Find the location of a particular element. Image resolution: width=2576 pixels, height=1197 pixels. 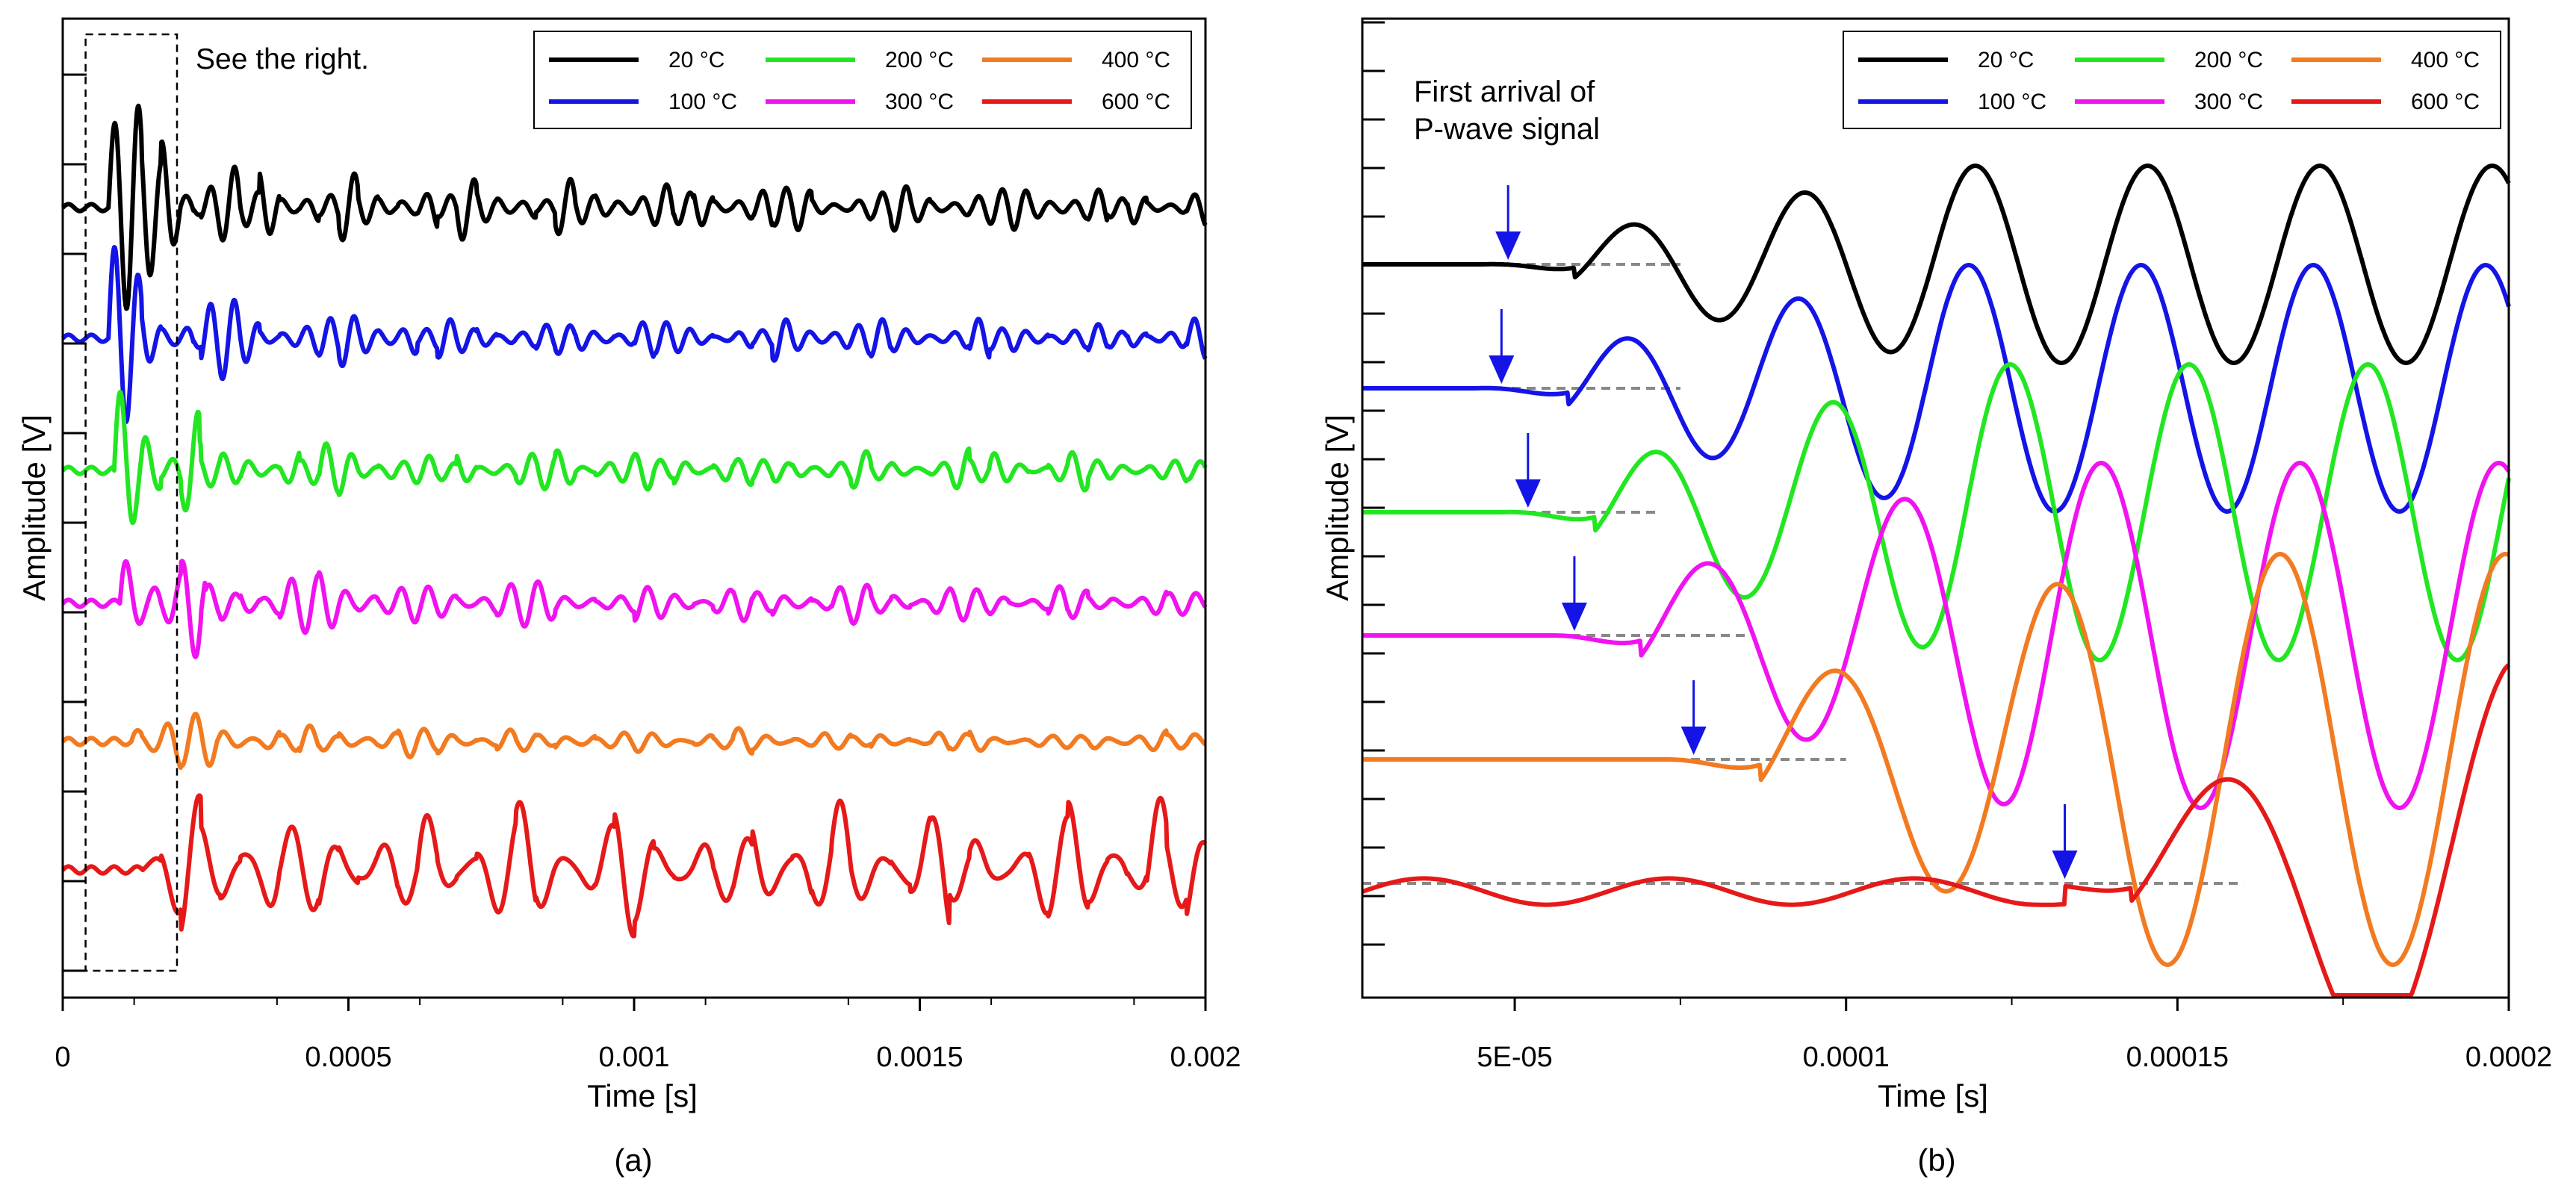

panel-a-legend-box is located at coordinates (862, 80).